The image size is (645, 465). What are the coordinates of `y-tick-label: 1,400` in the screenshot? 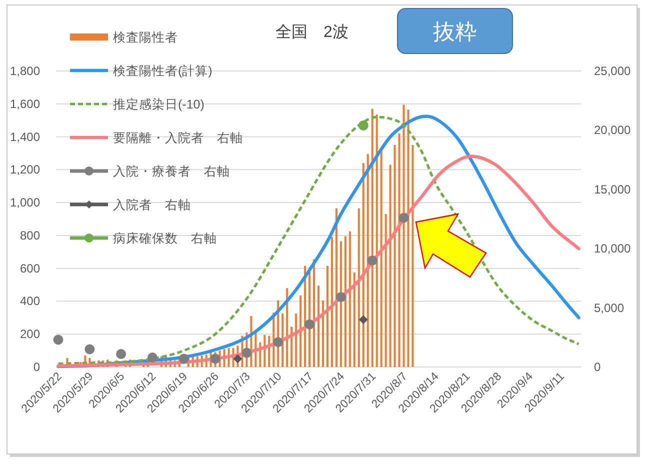 It's located at (25, 137).